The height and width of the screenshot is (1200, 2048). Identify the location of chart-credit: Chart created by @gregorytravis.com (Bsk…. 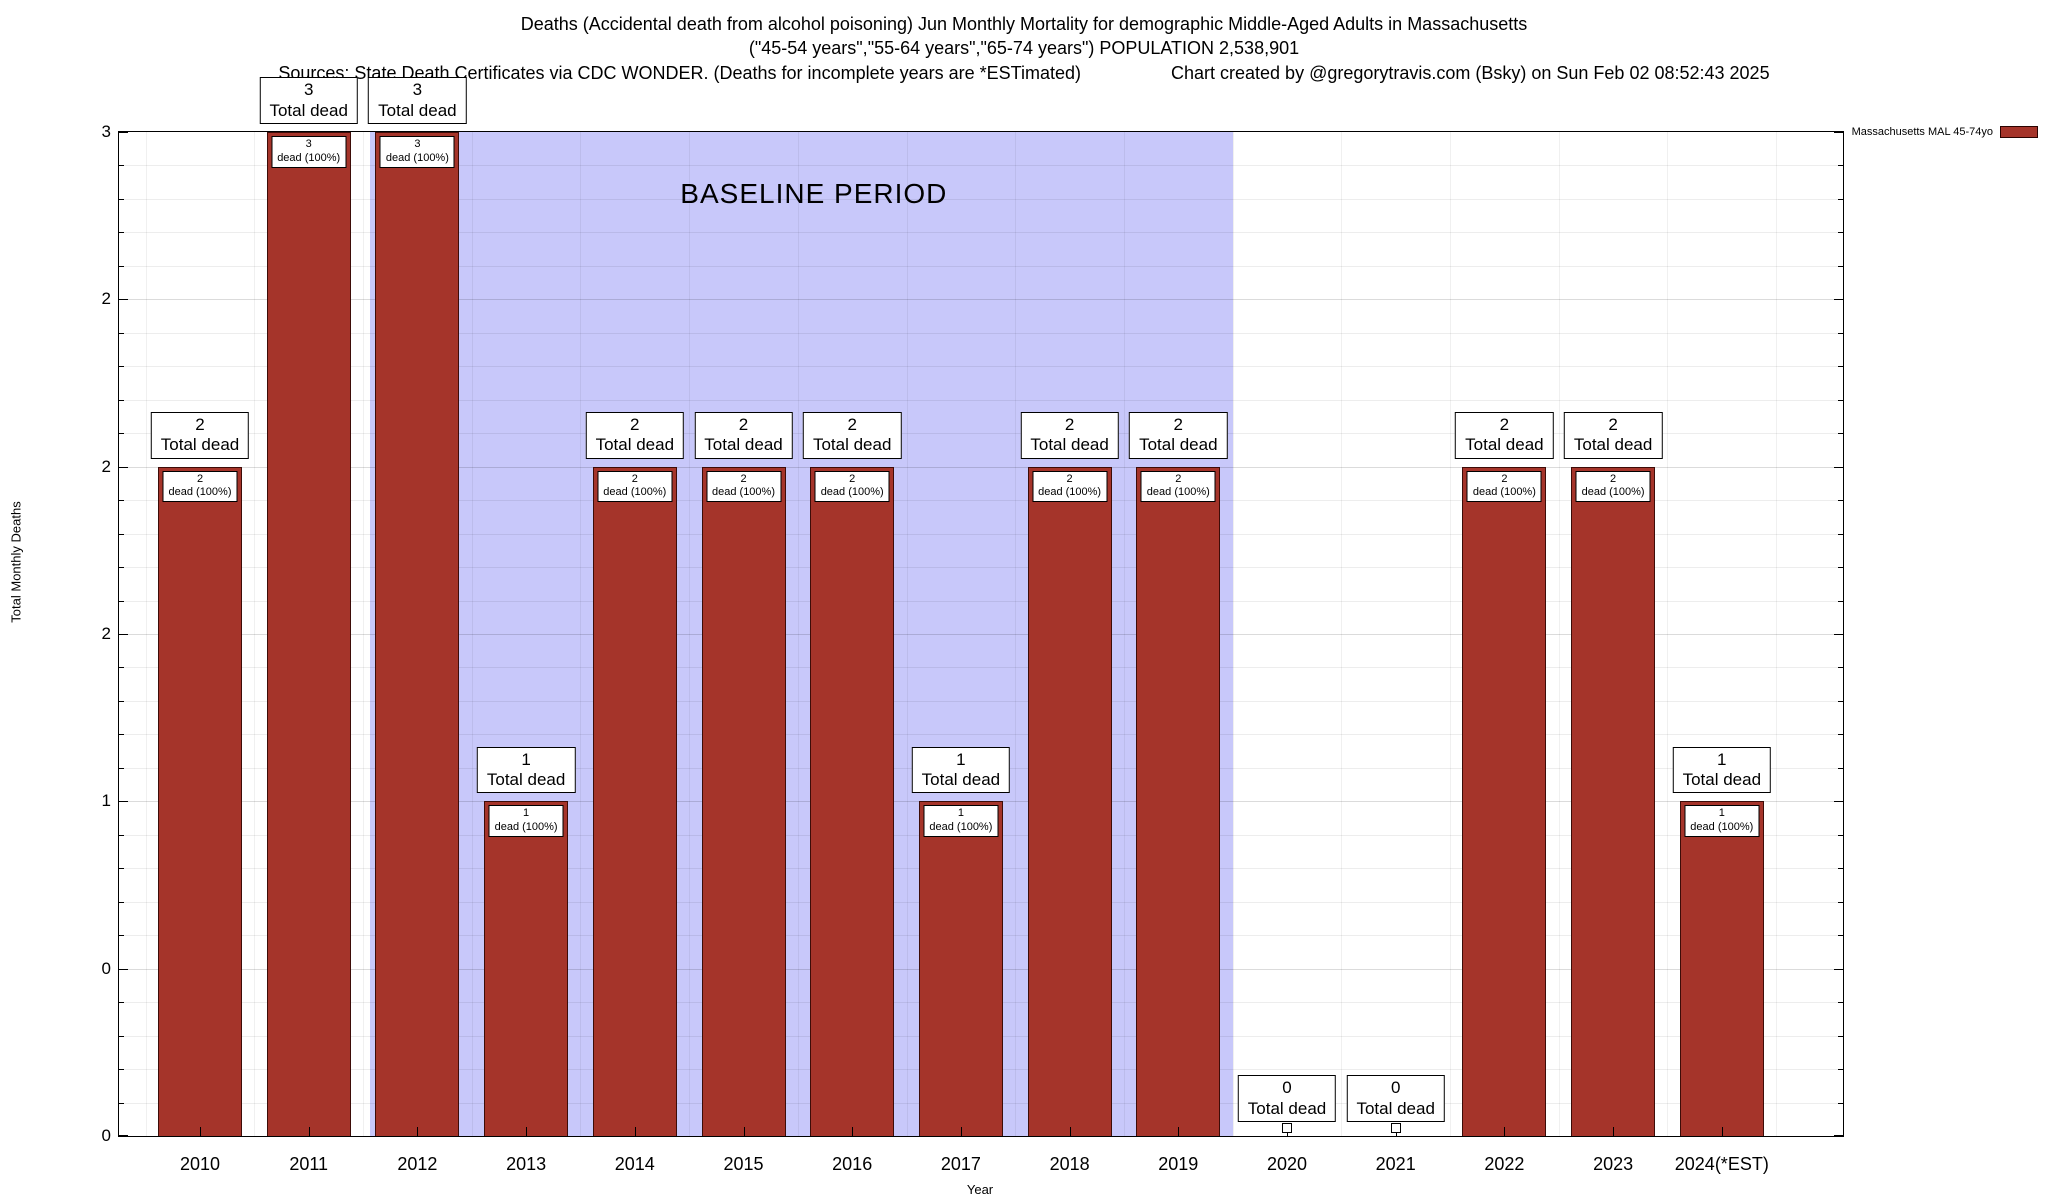
(1470, 72).